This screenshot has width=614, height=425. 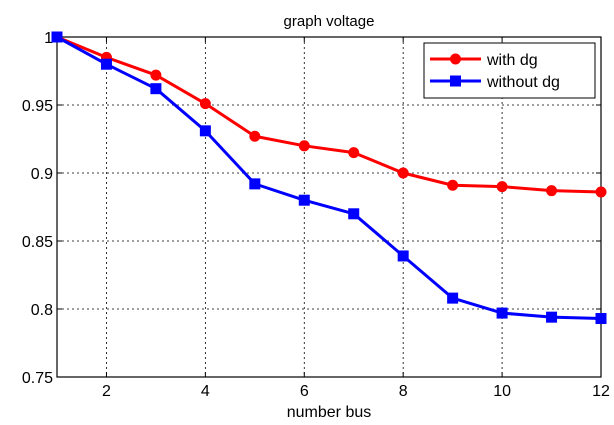 What do you see at coordinates (455, 81) in the screenshot?
I see `legend-marker-without-dg` at bounding box center [455, 81].